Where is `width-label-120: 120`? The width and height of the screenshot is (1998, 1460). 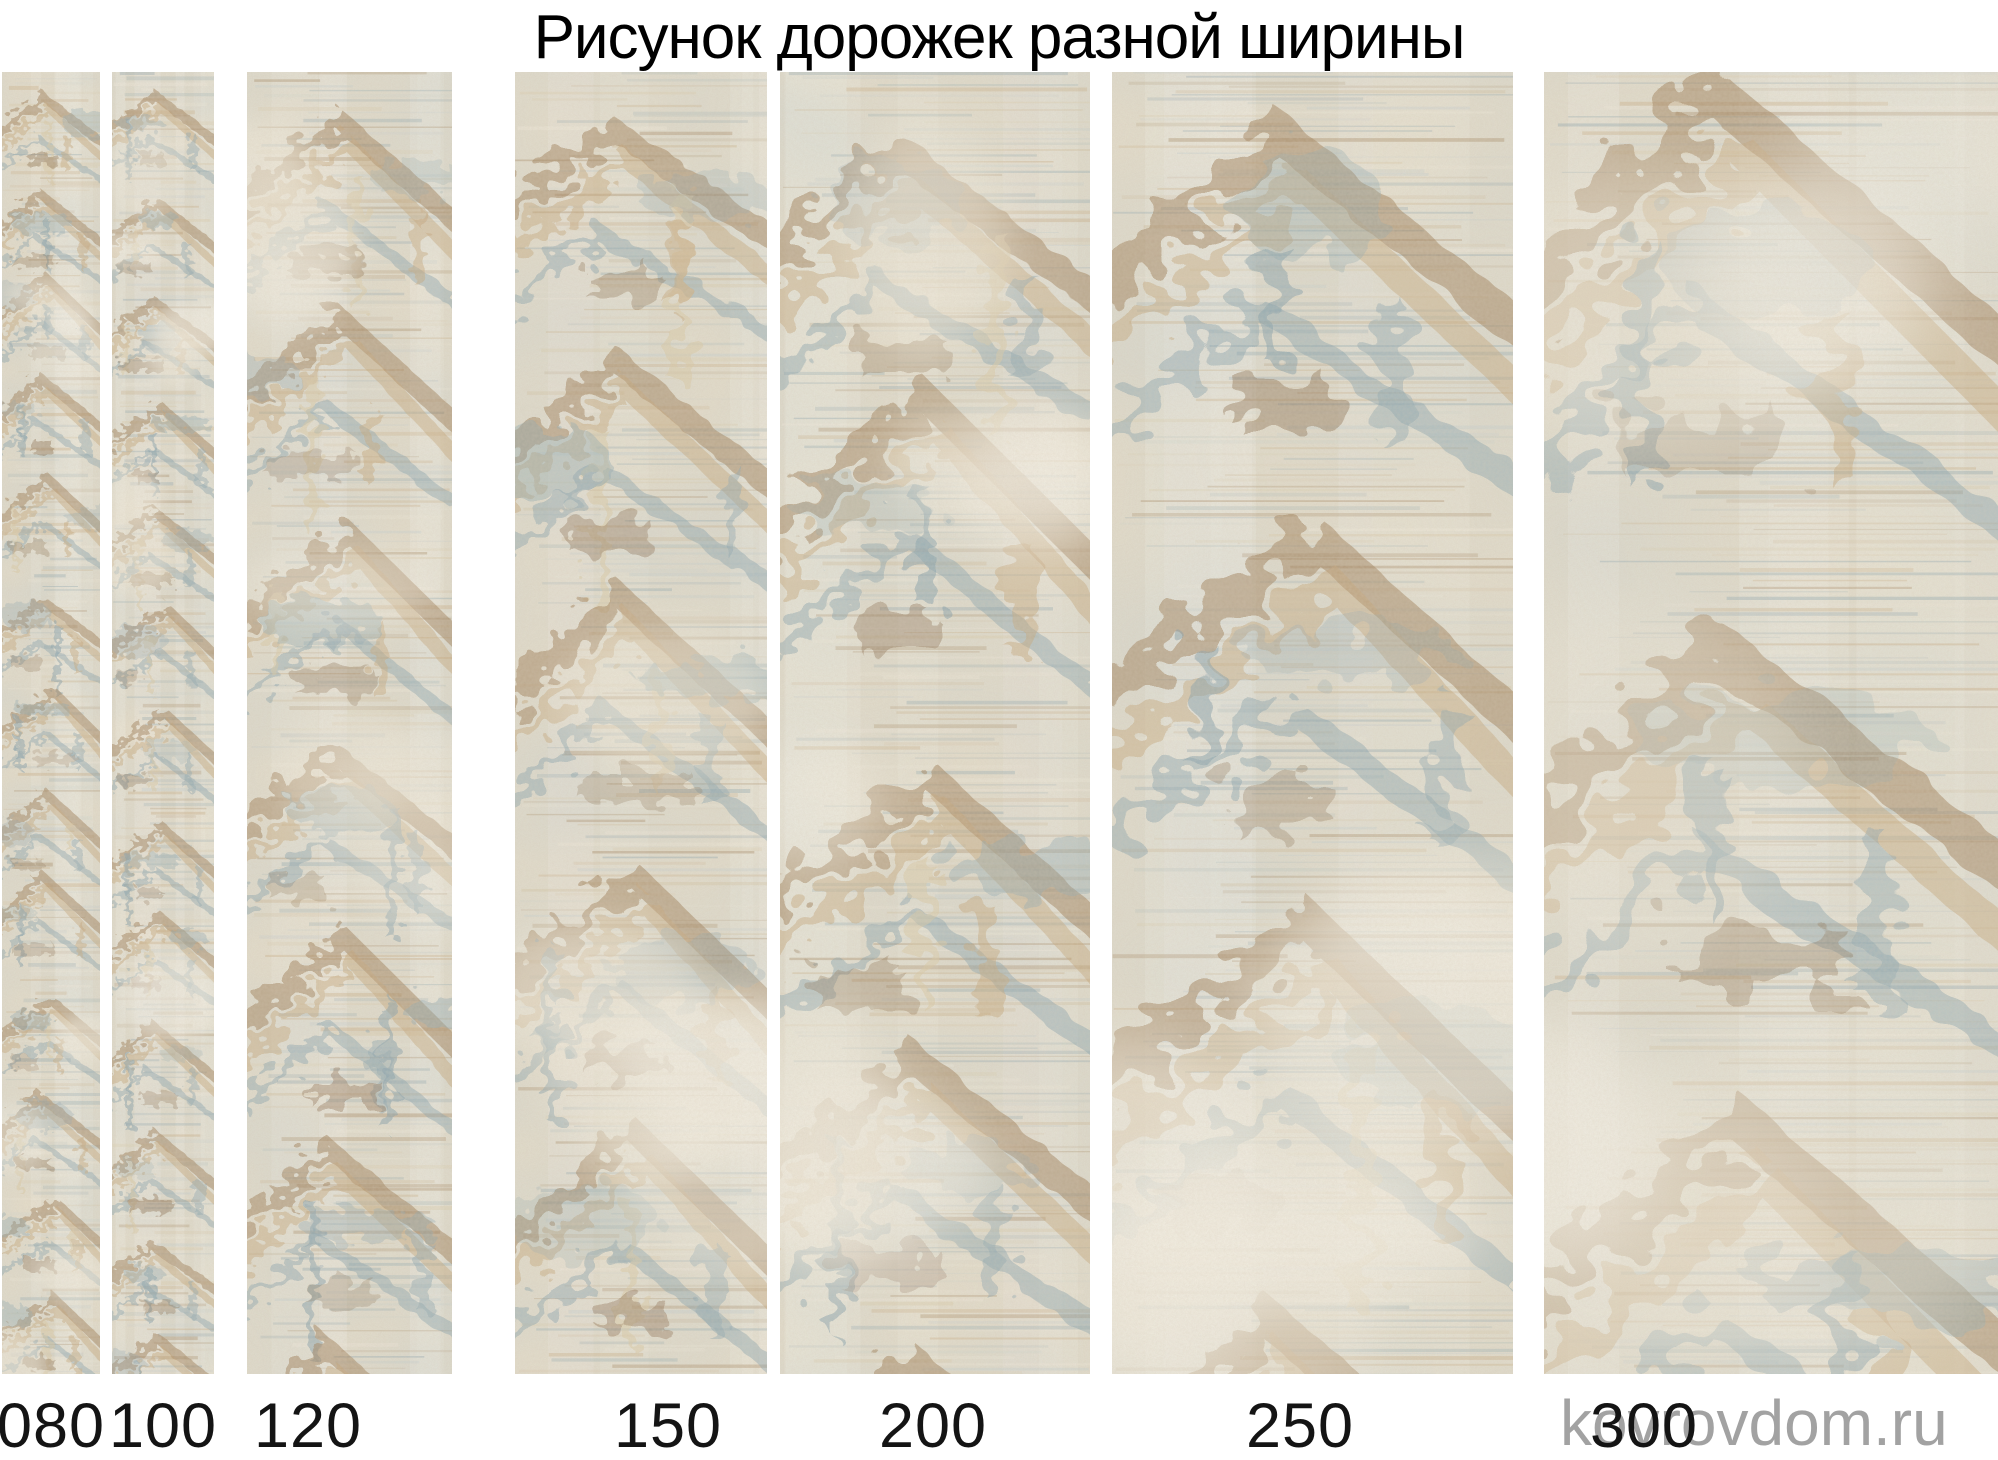 width-label-120: 120 is located at coordinates (308, 1425).